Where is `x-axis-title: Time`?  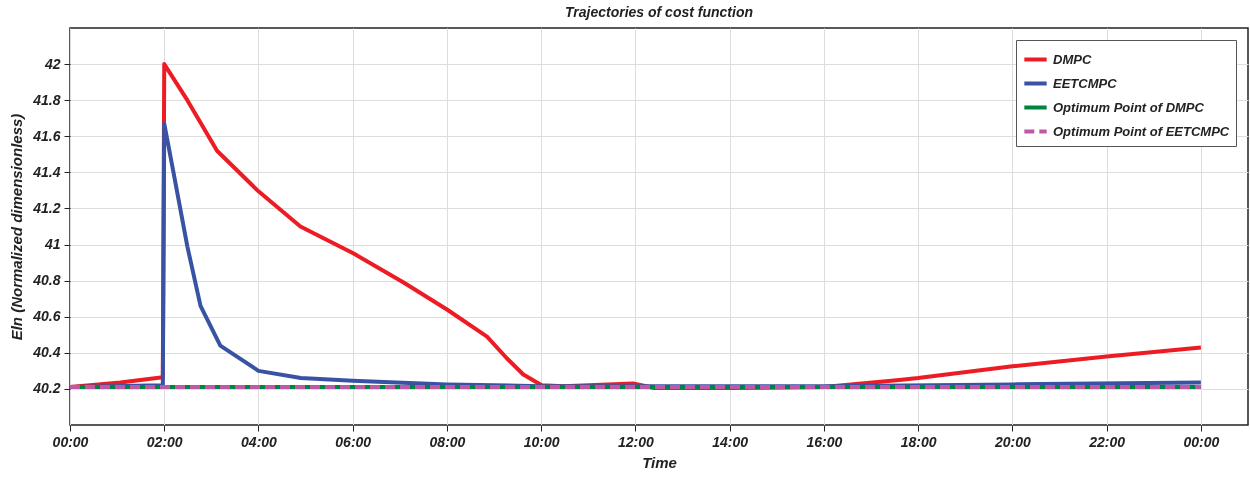 x-axis-title: Time is located at coordinates (659, 462).